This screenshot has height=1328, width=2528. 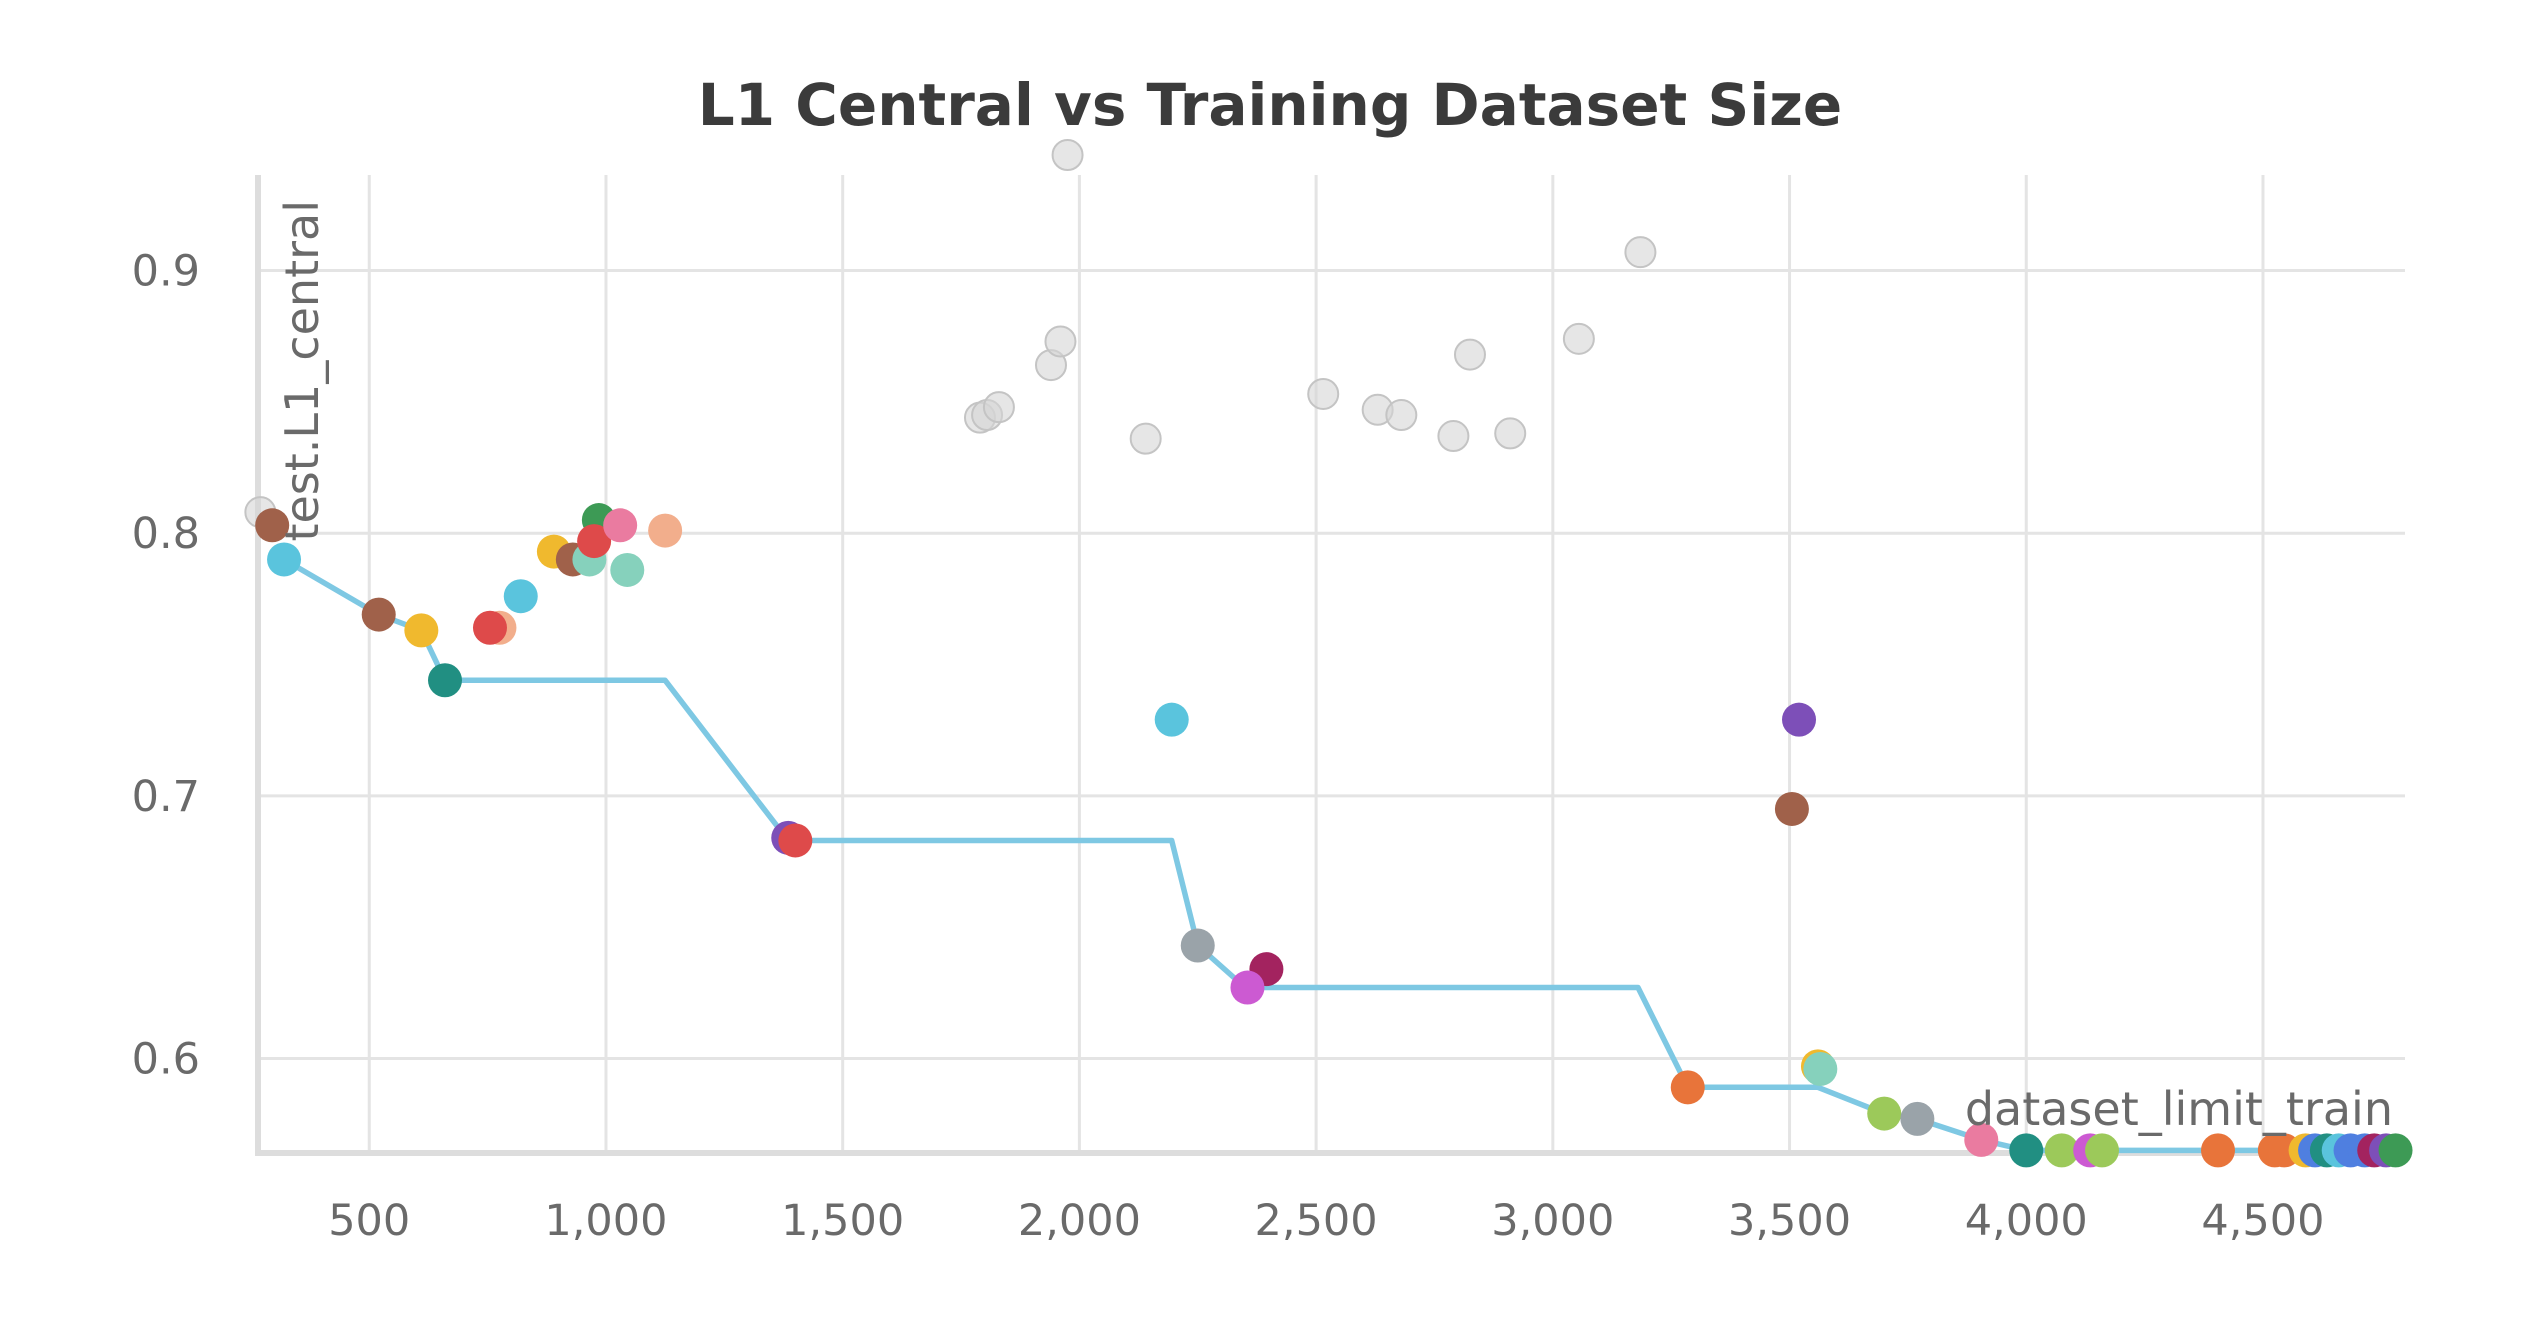 What do you see at coordinates (2262, 1221) in the screenshot?
I see `x-tick-label: 4,500` at bounding box center [2262, 1221].